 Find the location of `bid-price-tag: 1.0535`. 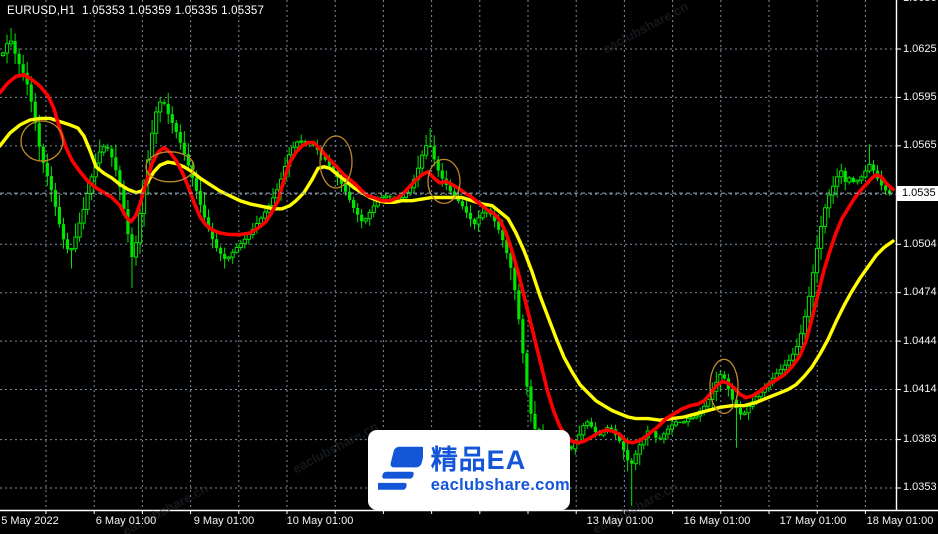

bid-price-tag: 1.0535 is located at coordinates (917, 193).